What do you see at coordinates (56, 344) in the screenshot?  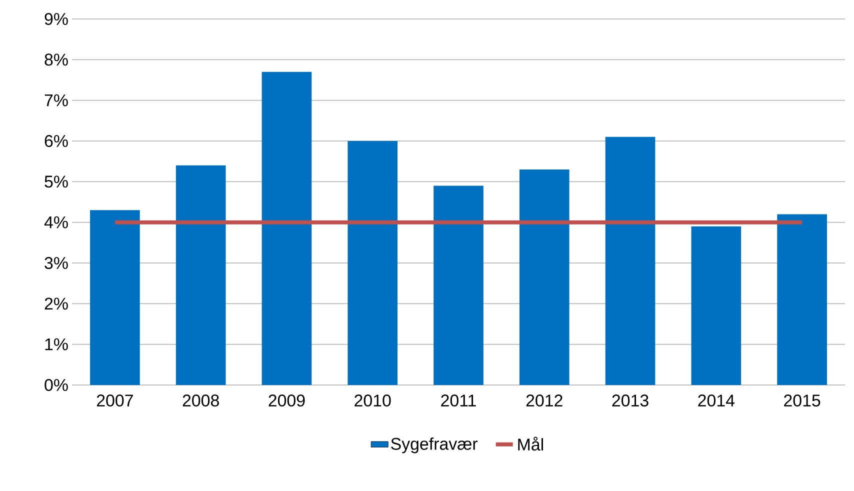 I see `y-tick-label: 1%` at bounding box center [56, 344].